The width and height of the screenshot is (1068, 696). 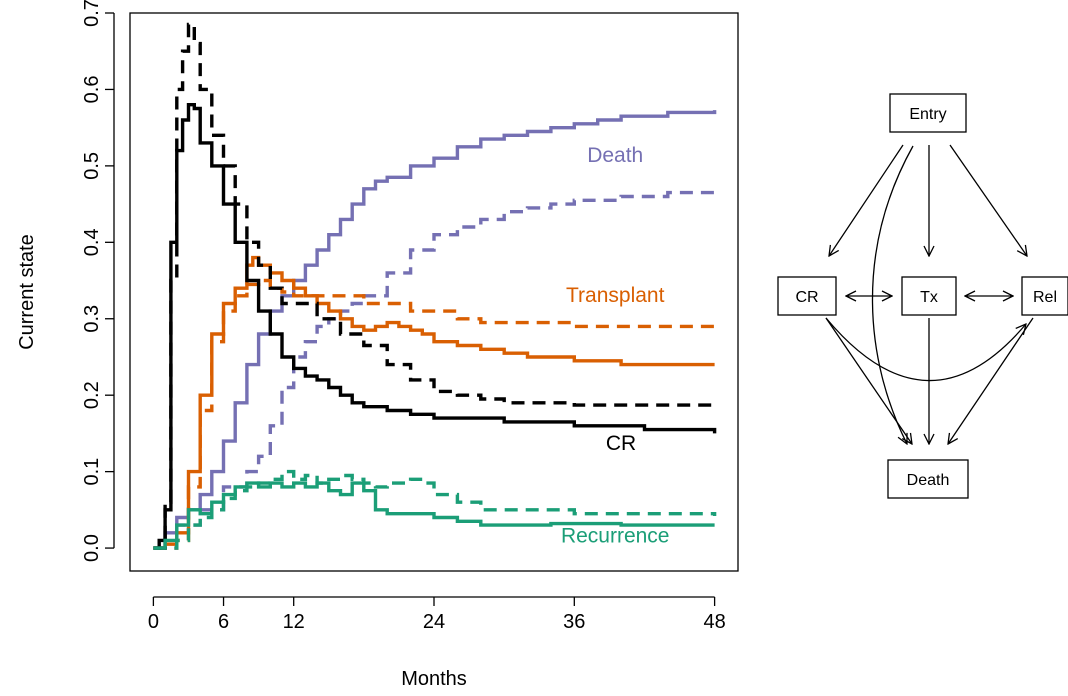 What do you see at coordinates (615, 295) in the screenshot?
I see `series-label-2: Transplant` at bounding box center [615, 295].